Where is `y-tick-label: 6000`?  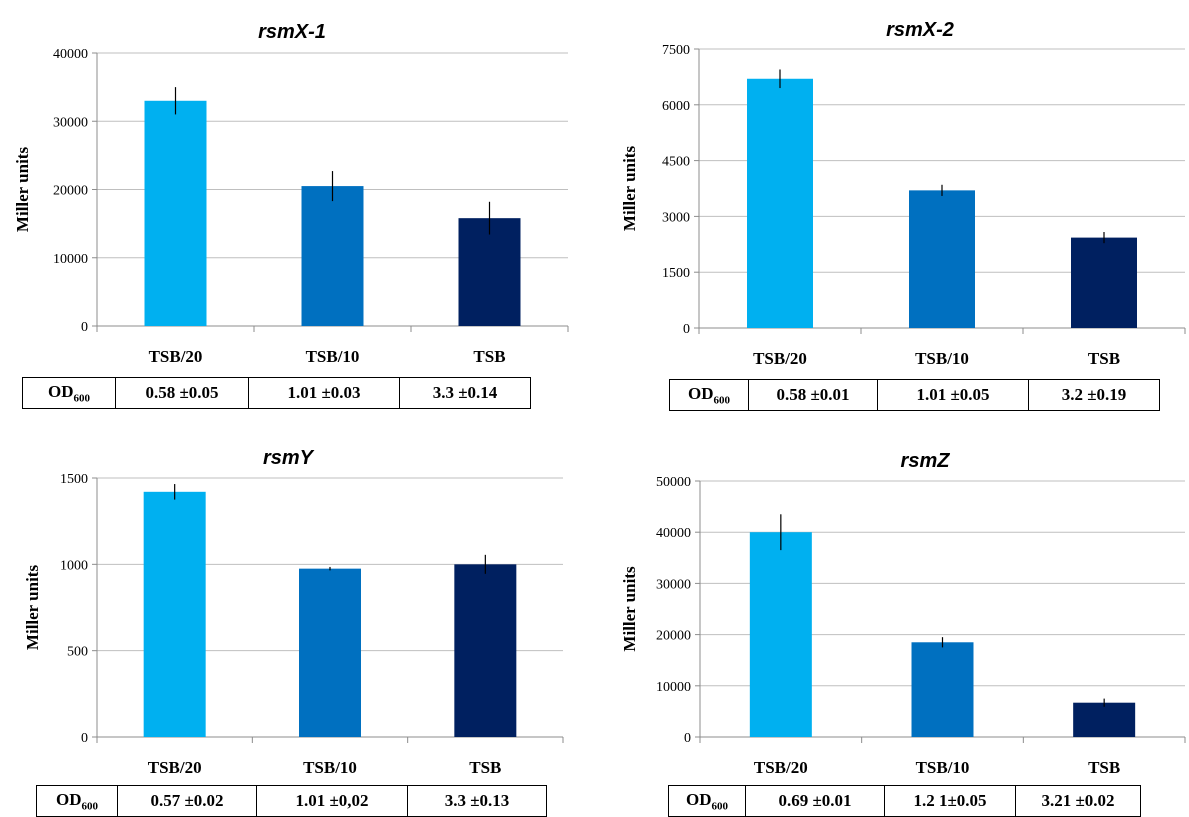
y-tick-label: 6000 is located at coordinates (676, 106).